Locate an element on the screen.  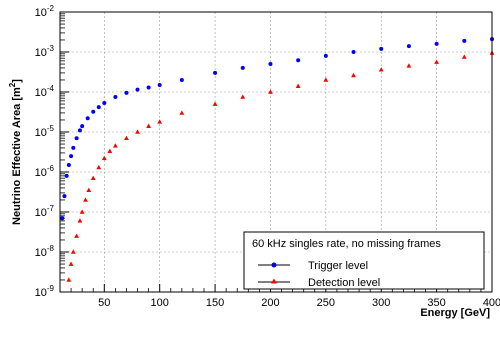
y-tick-label-exponent: -6 is located at coordinates (51, 168).